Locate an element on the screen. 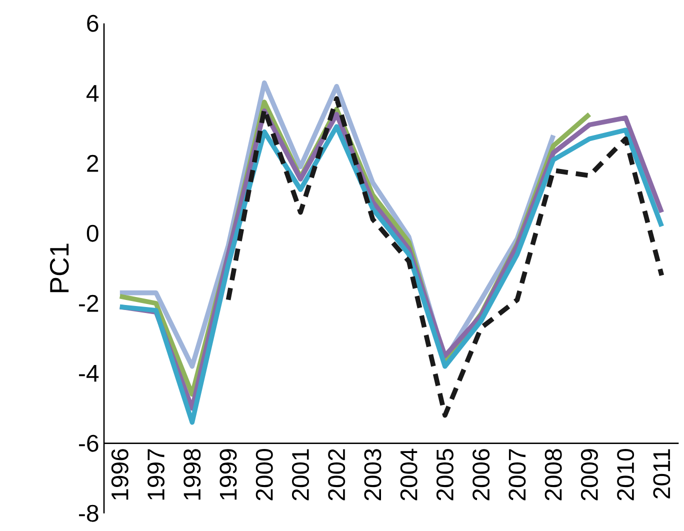  y-axis-title: PC1 is located at coordinates (59, 268).